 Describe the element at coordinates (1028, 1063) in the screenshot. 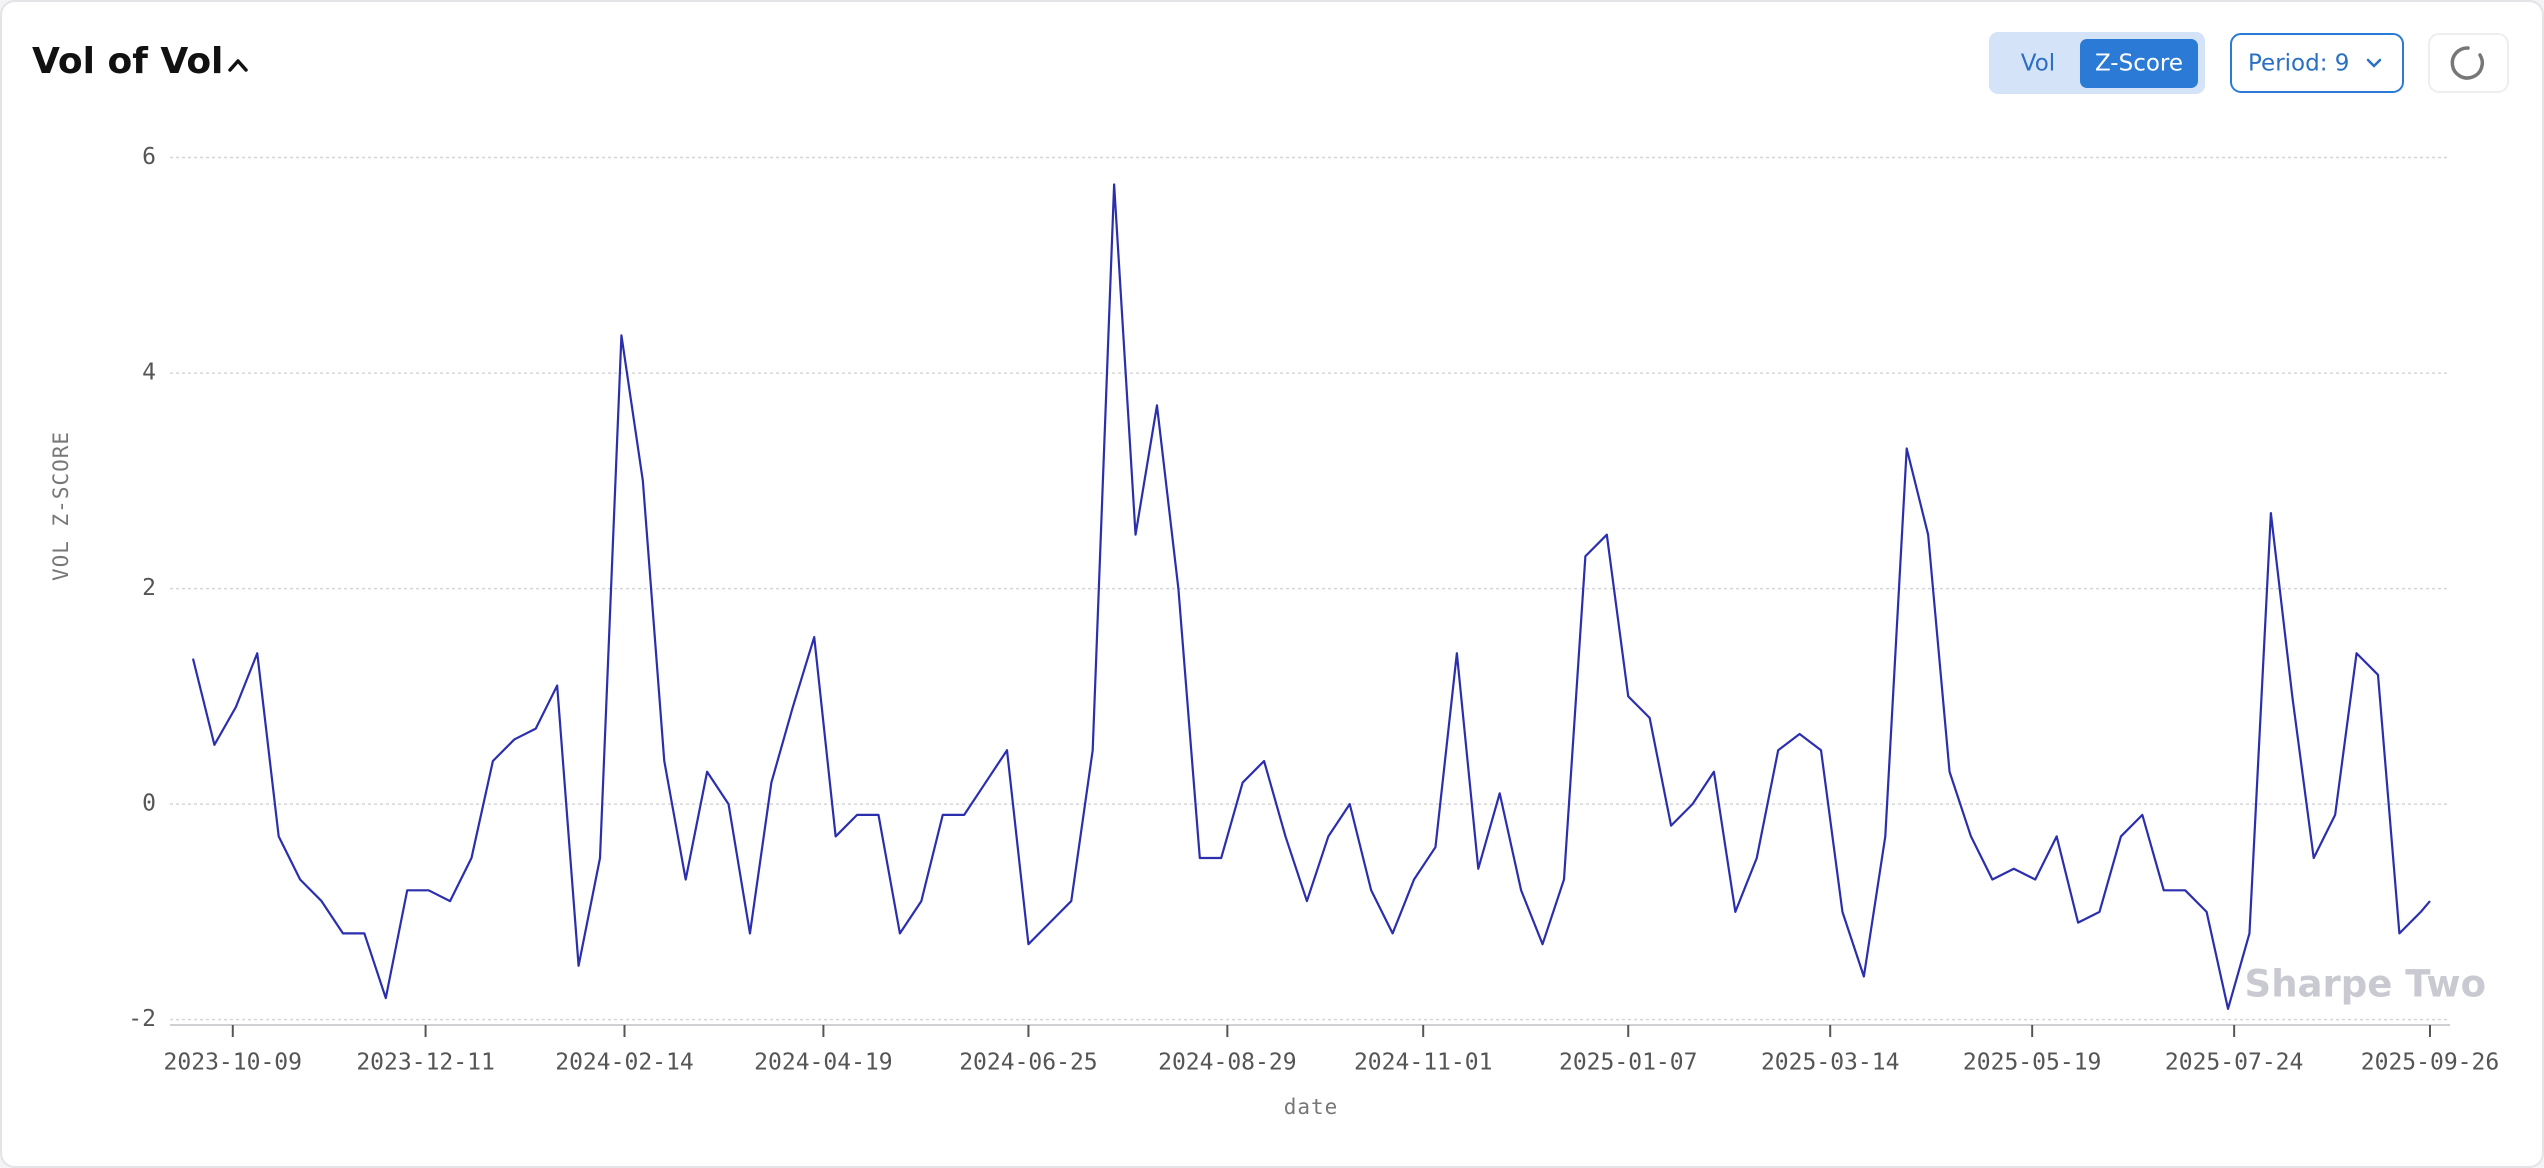

I see `x-tick-label: 2024-06-25` at that location.